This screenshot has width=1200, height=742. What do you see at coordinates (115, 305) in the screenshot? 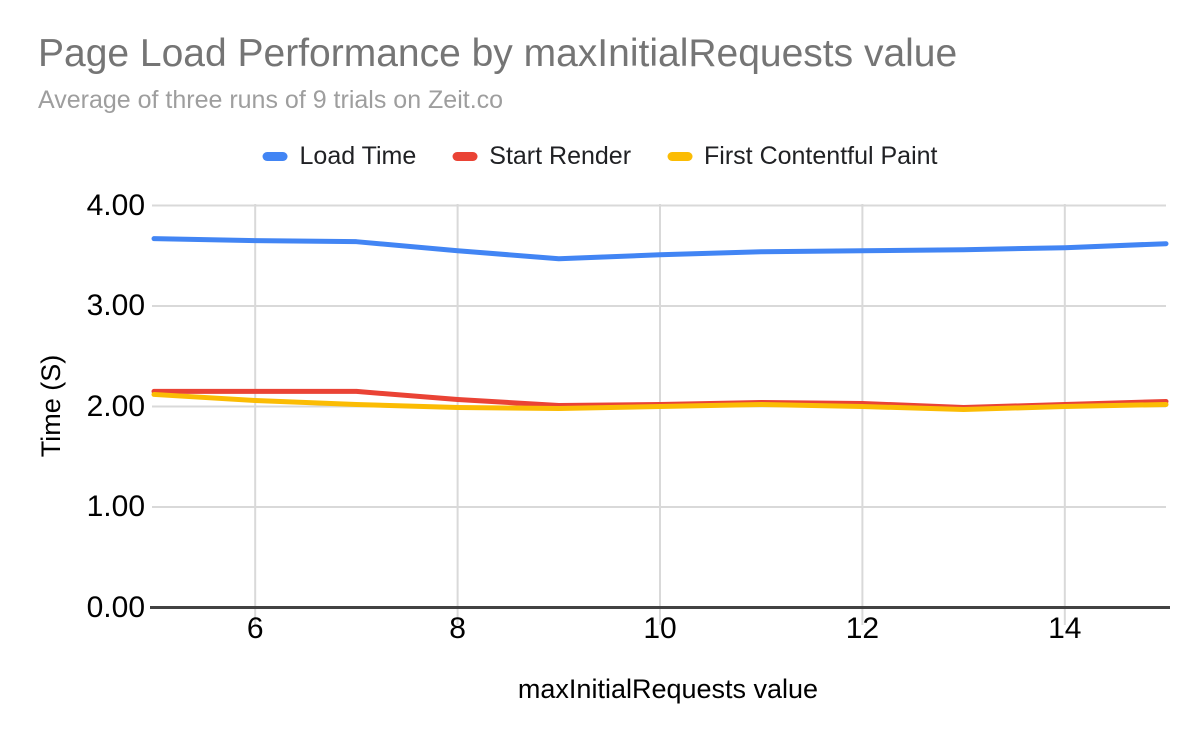
I see `y-tick-label: 3.00` at bounding box center [115, 305].